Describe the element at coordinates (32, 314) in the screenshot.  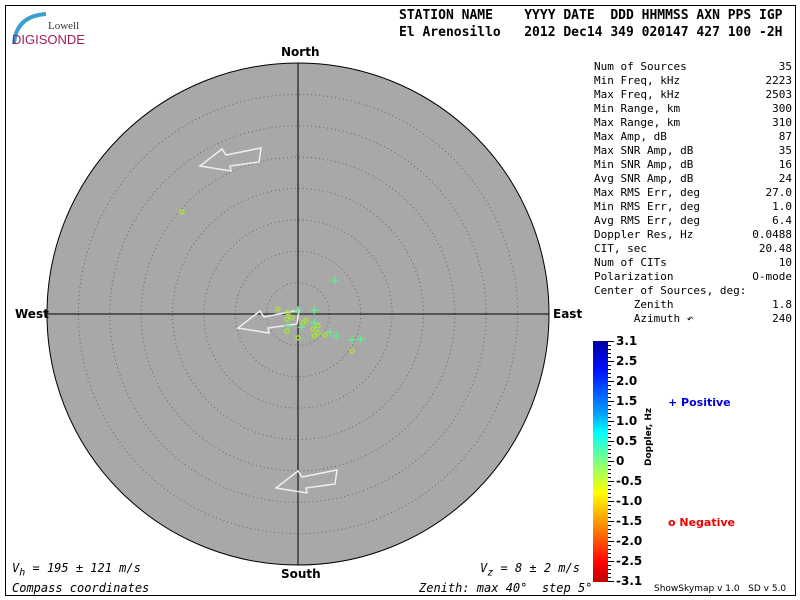
I see `west-label: West` at that location.